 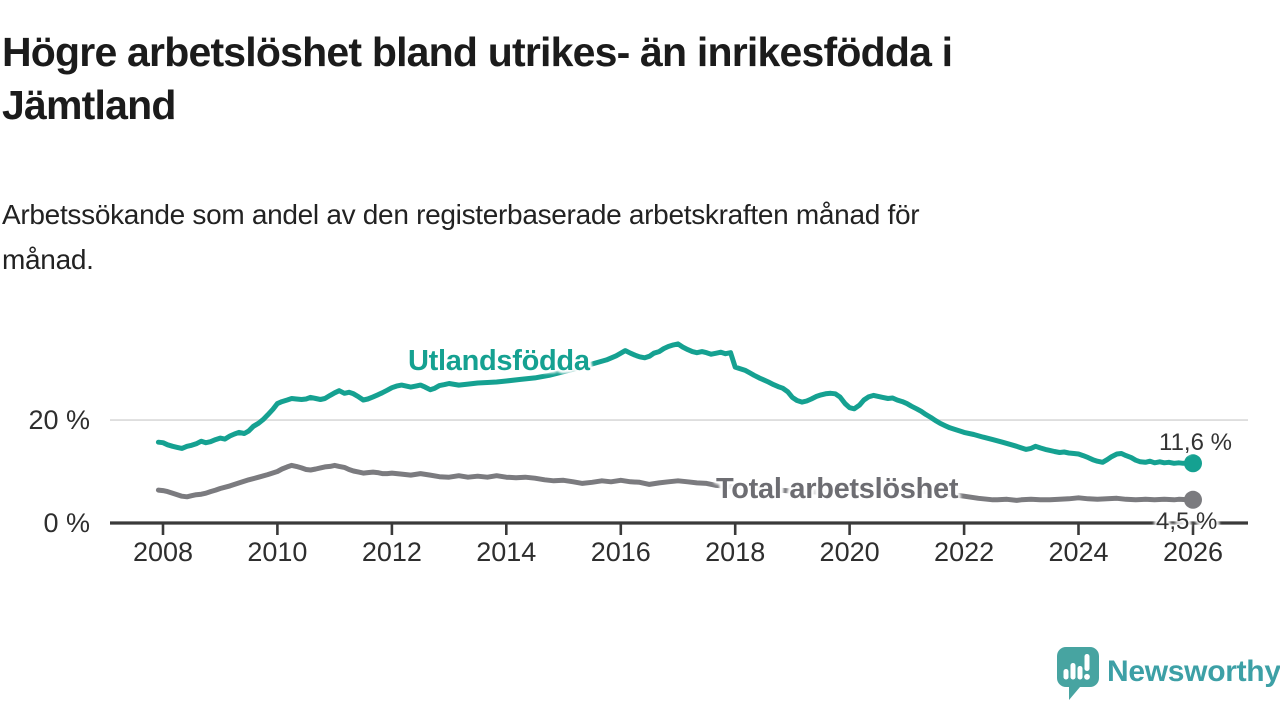 What do you see at coordinates (1078, 673) in the screenshot?
I see `speech-bubble-bar-chart-icon` at bounding box center [1078, 673].